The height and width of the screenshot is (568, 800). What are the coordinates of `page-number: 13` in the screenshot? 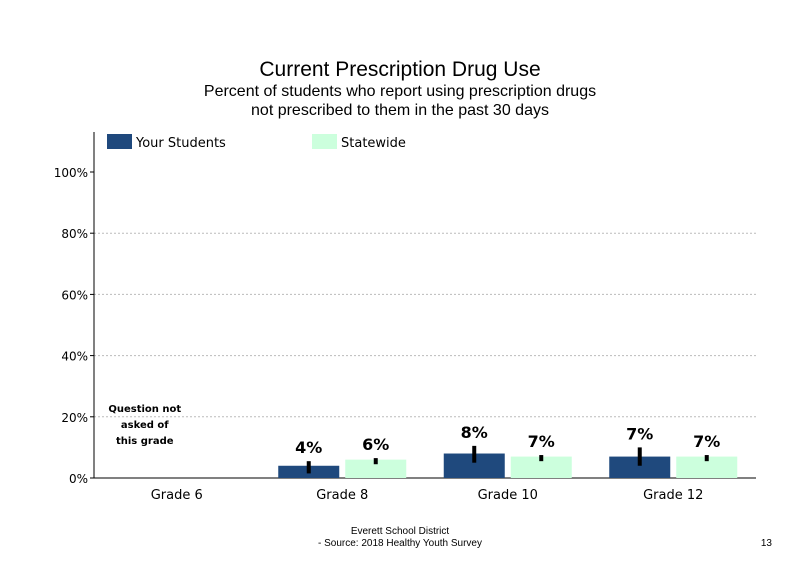 It's located at (766, 543).